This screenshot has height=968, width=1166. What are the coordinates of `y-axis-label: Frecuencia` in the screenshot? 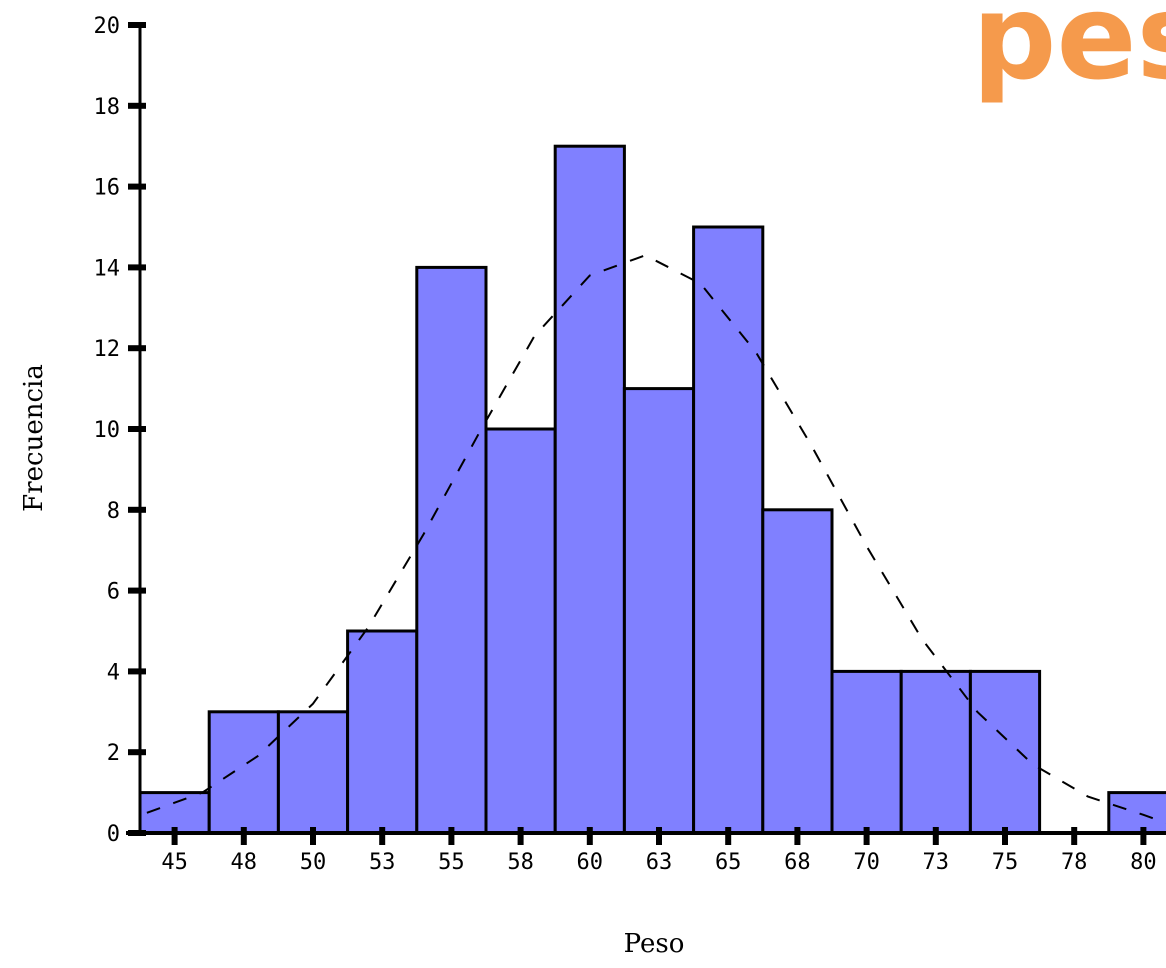 It's located at (34, 438).